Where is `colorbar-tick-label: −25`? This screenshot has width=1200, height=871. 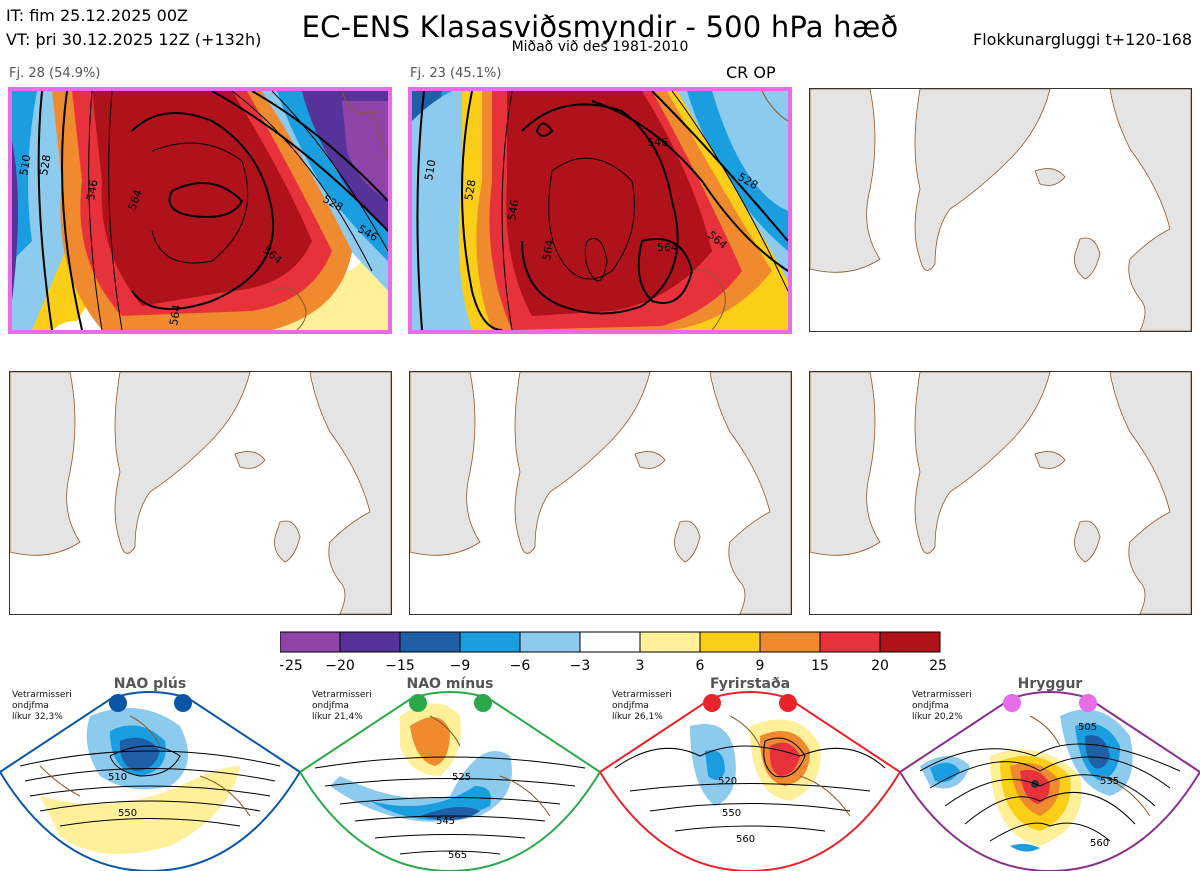
colorbar-tick-label: −25 is located at coordinates (291, 665).